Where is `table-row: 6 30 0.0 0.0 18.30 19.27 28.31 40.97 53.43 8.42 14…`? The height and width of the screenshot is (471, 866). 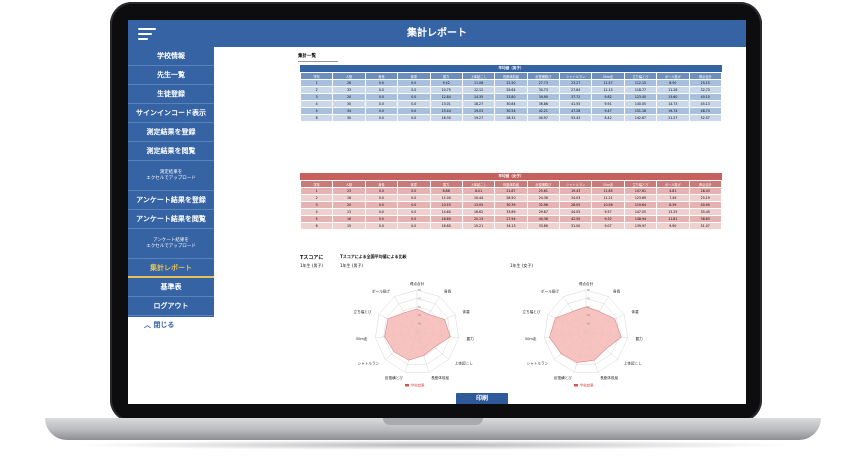
table-row: 6 30 0.0 0.0 18.30 19.27 28.31 40.97 53.43 8.42 14… is located at coordinates (510, 118).